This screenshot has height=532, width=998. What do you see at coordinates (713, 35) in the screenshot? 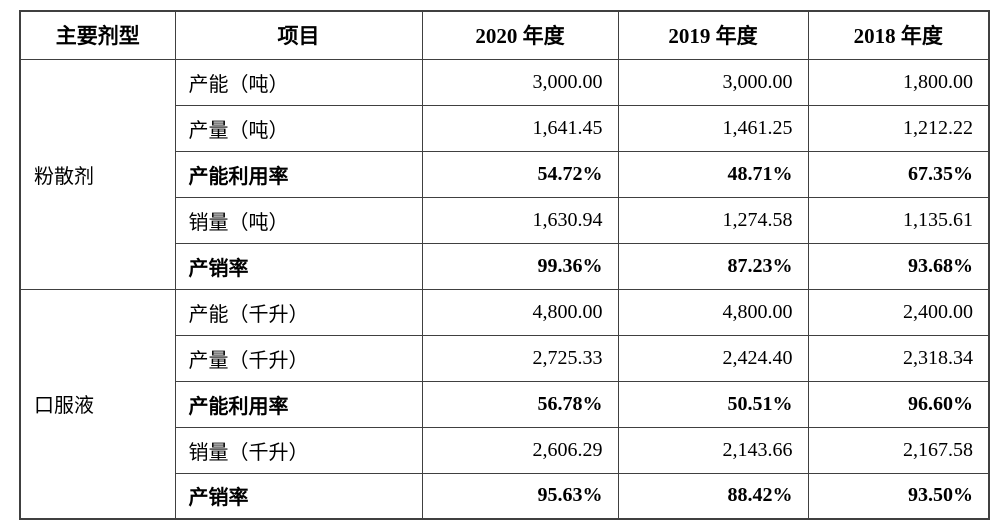
I see `header-2019: 2019 年度` at bounding box center [713, 35].